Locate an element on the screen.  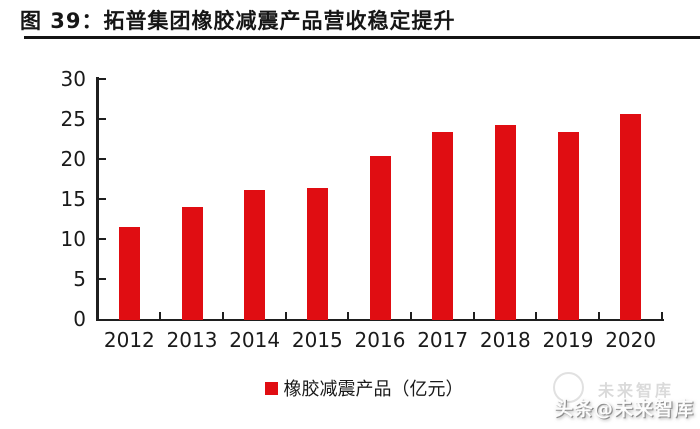
title-divider is located at coordinates (362, 37).